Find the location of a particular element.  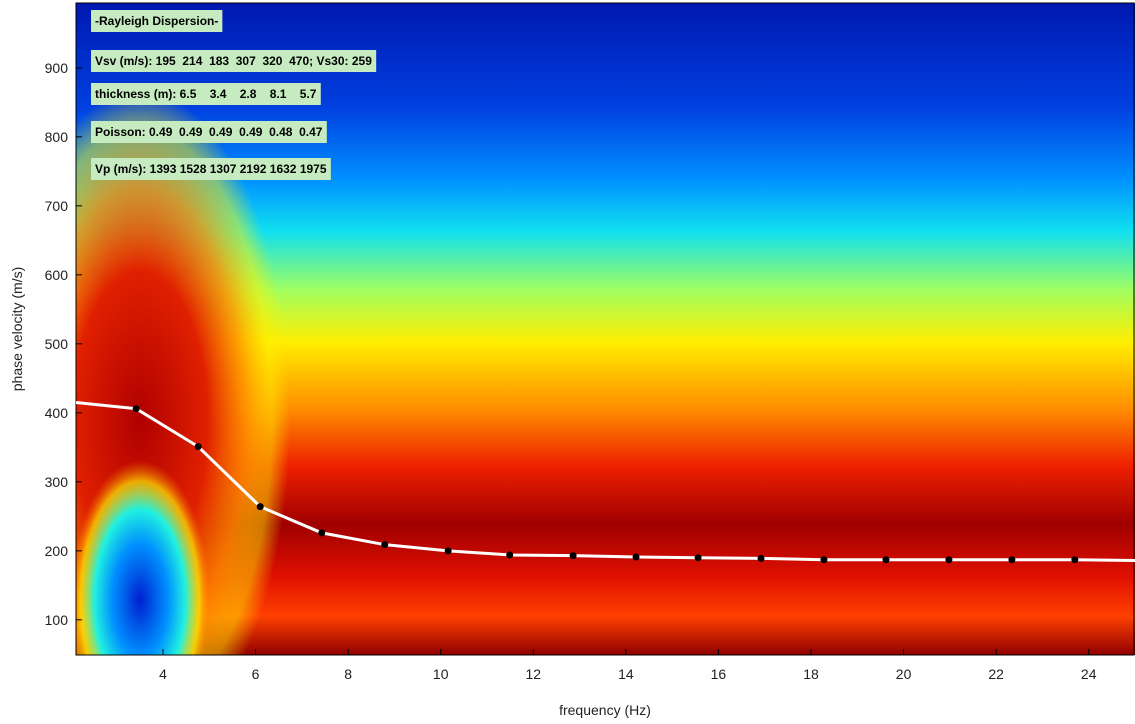

y-tick-label: 200 is located at coordinates (57, 551).